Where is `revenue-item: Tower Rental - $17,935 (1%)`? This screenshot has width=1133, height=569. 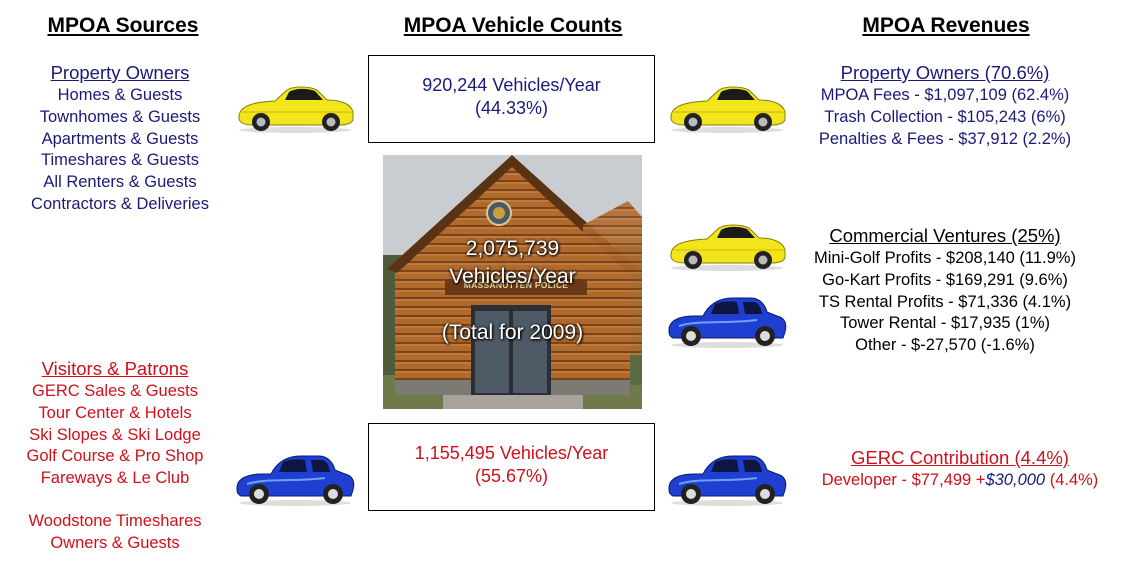 revenue-item: Tower Rental - $17,935 (1%) is located at coordinates (945, 323).